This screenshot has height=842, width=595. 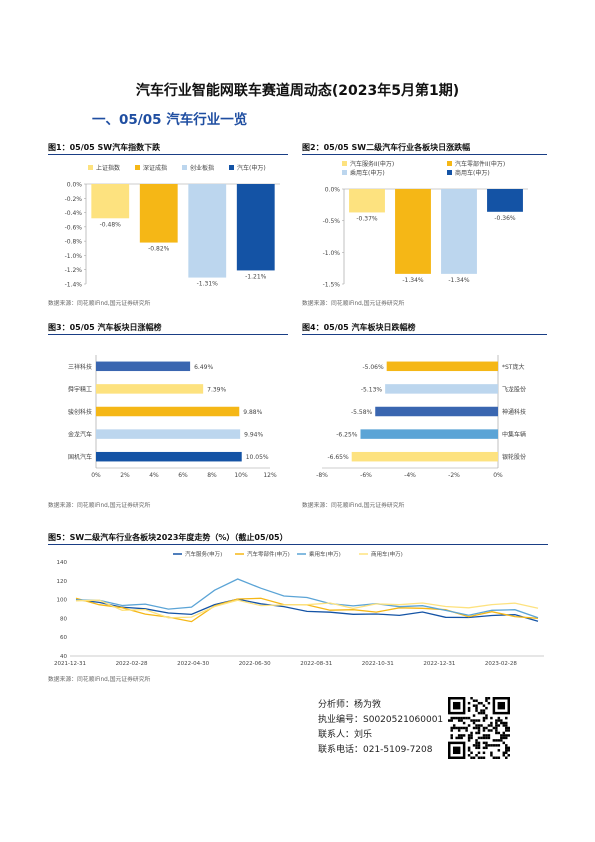 I want to click on data-label: 7.39%, so click(x=216, y=389).